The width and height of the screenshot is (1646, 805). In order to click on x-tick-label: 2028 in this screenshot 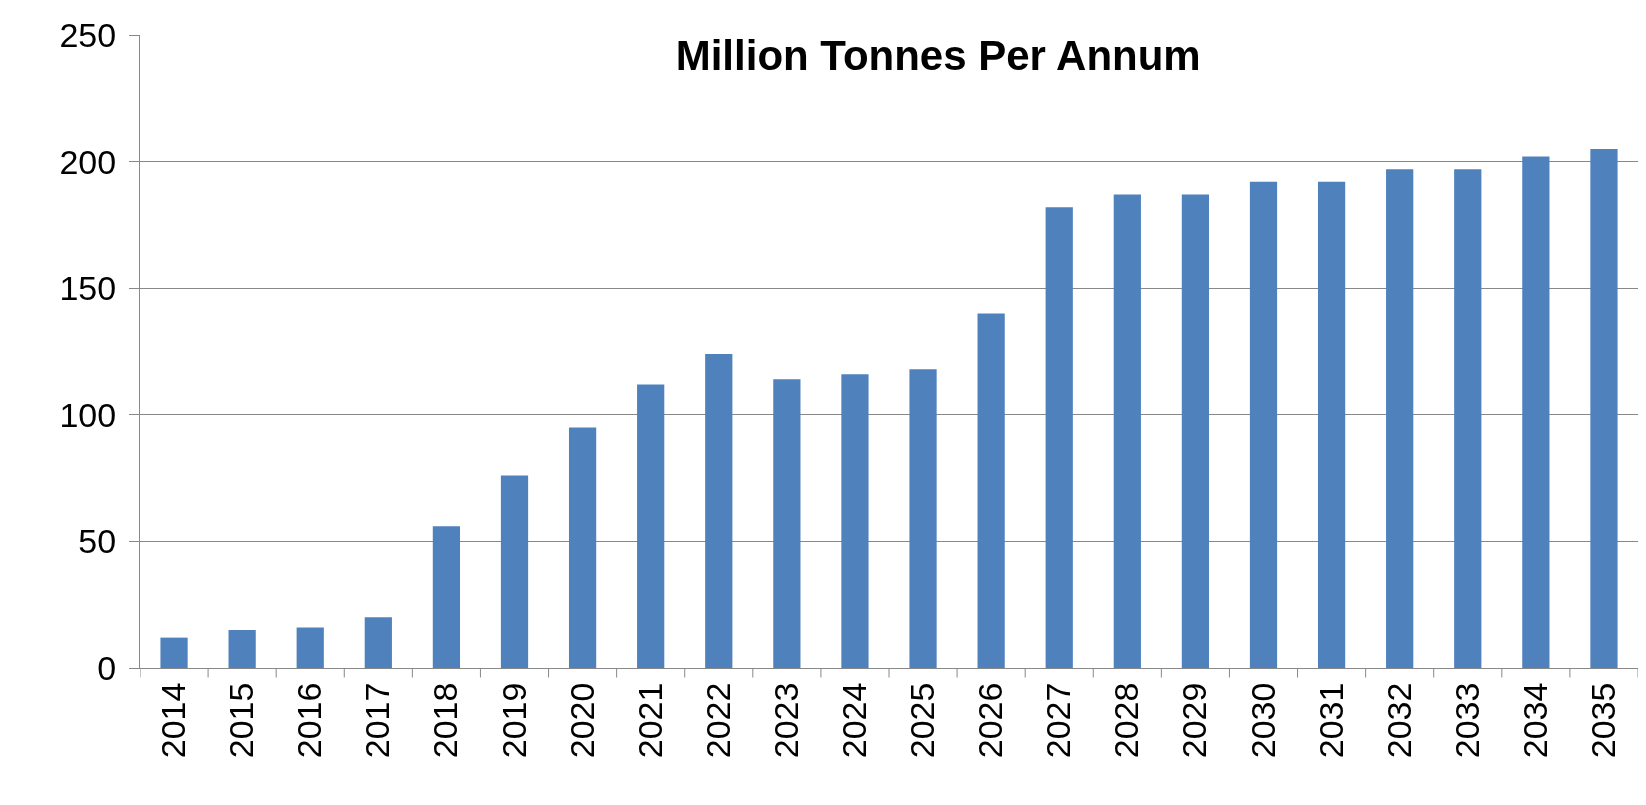, I will do `click(1126, 720)`.